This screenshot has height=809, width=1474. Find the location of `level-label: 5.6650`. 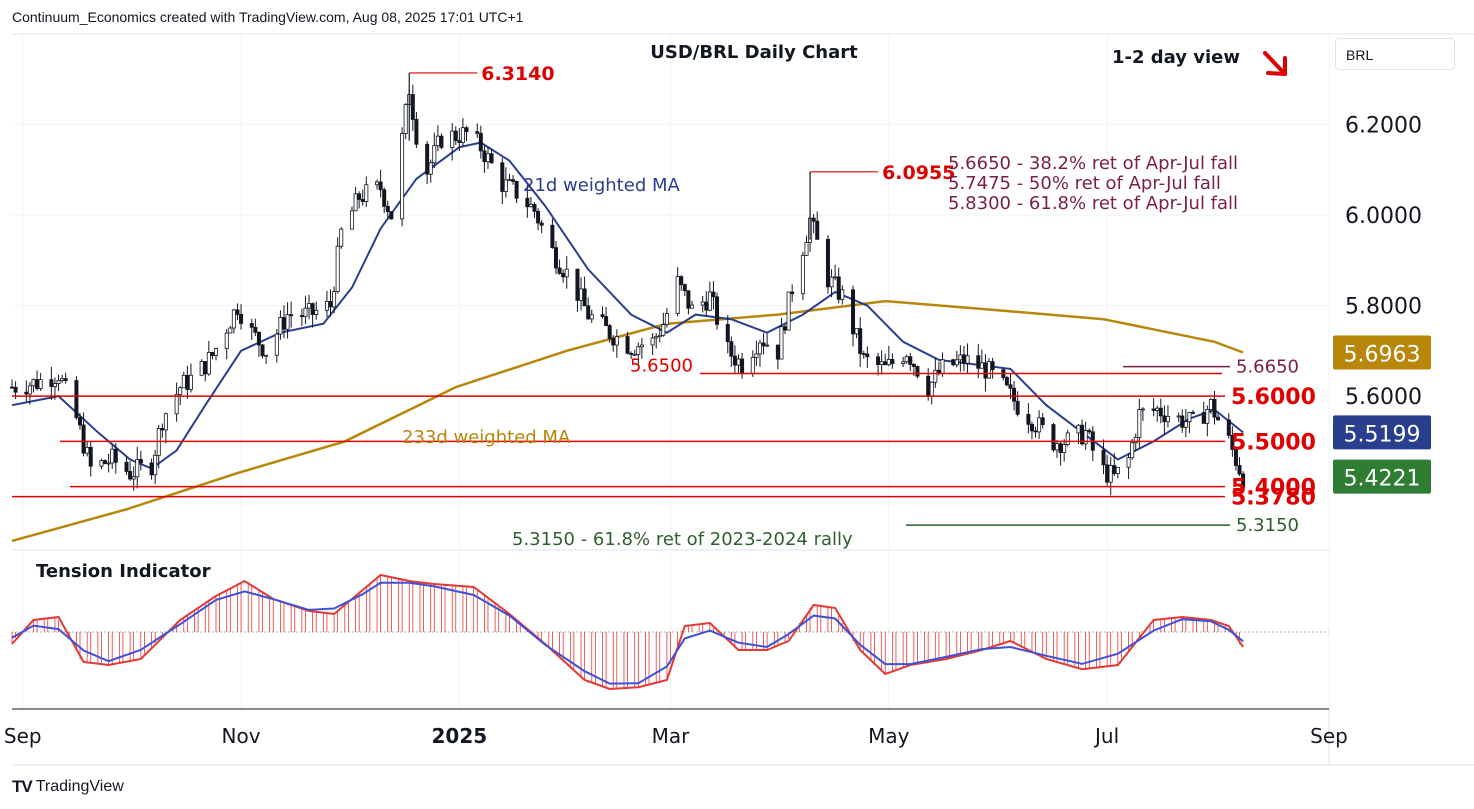

level-label: 5.6650 is located at coordinates (1267, 367).